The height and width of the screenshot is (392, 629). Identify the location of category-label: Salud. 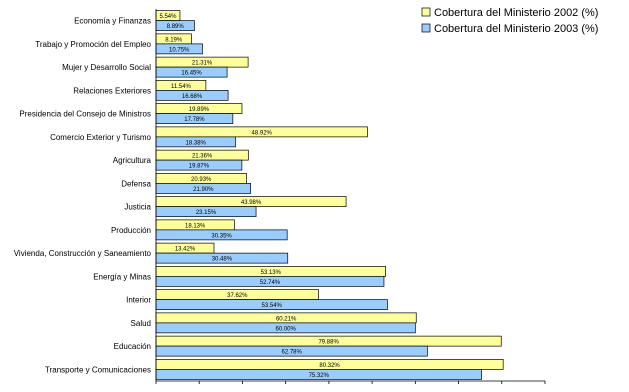
(141, 323).